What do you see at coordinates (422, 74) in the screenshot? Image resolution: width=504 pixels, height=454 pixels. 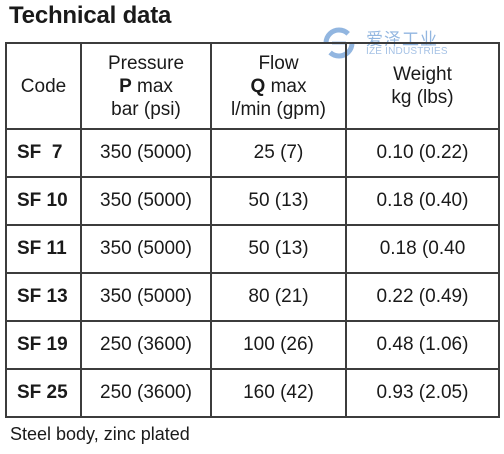 I see `header-weight-label: Weight` at bounding box center [422, 74].